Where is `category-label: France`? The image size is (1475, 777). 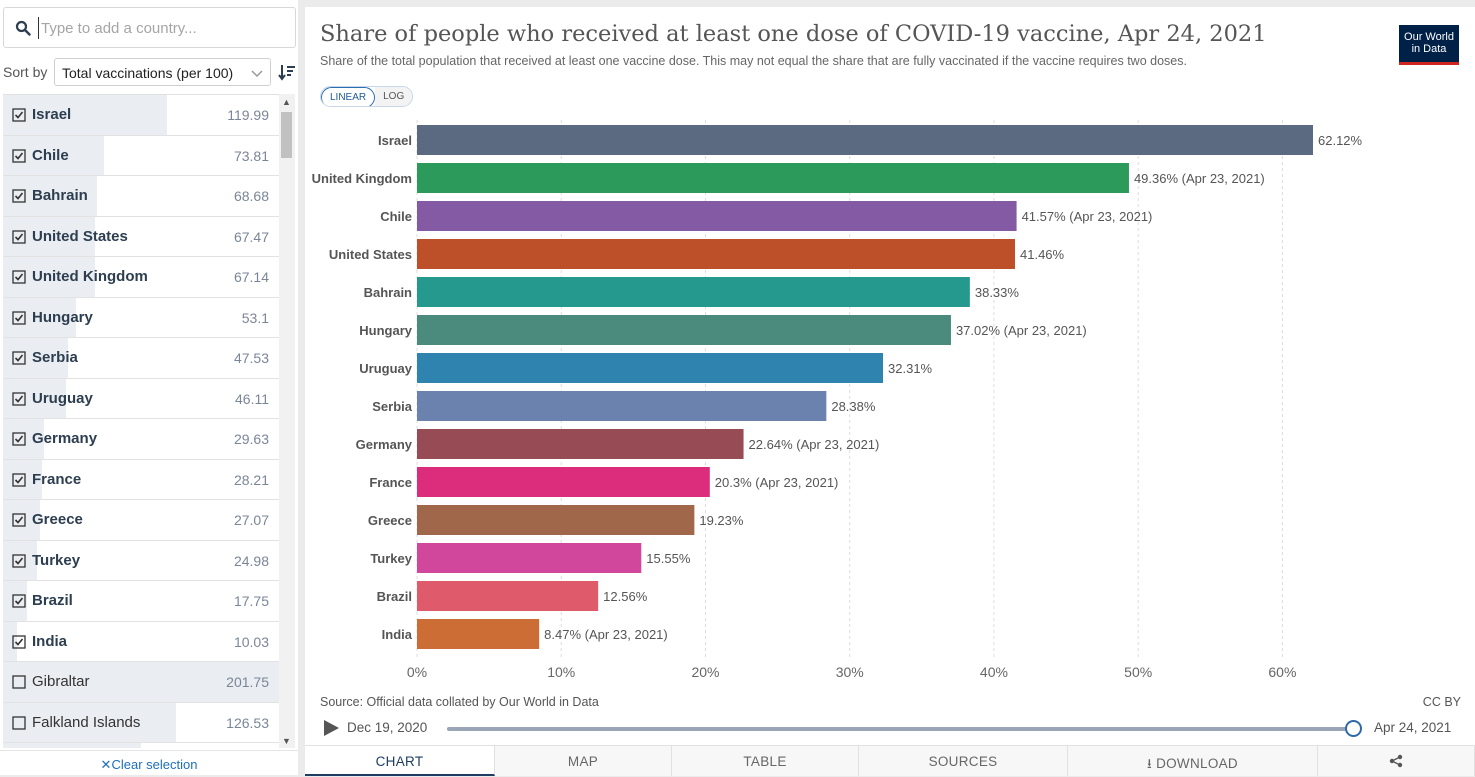 category-label: France is located at coordinates (390, 482).